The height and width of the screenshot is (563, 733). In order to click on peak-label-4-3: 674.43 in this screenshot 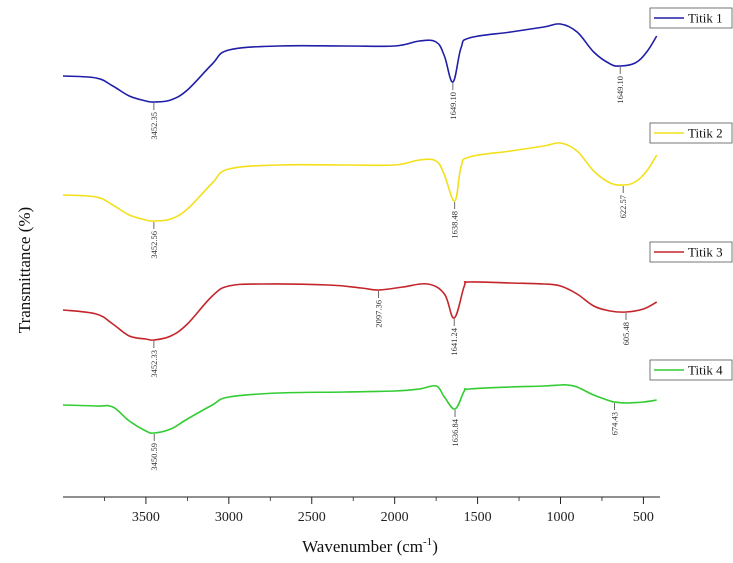, I will do `click(615, 423)`.